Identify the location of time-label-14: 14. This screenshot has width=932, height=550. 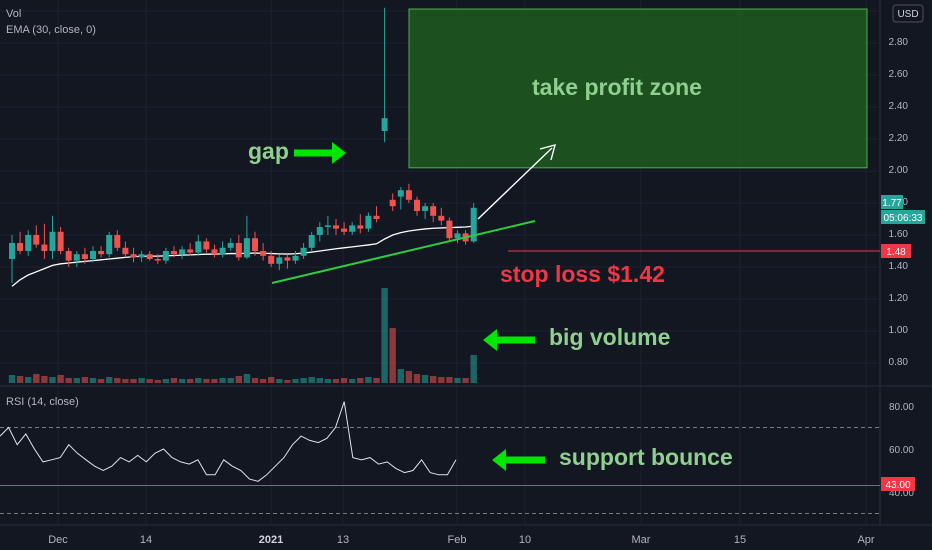
(146, 540).